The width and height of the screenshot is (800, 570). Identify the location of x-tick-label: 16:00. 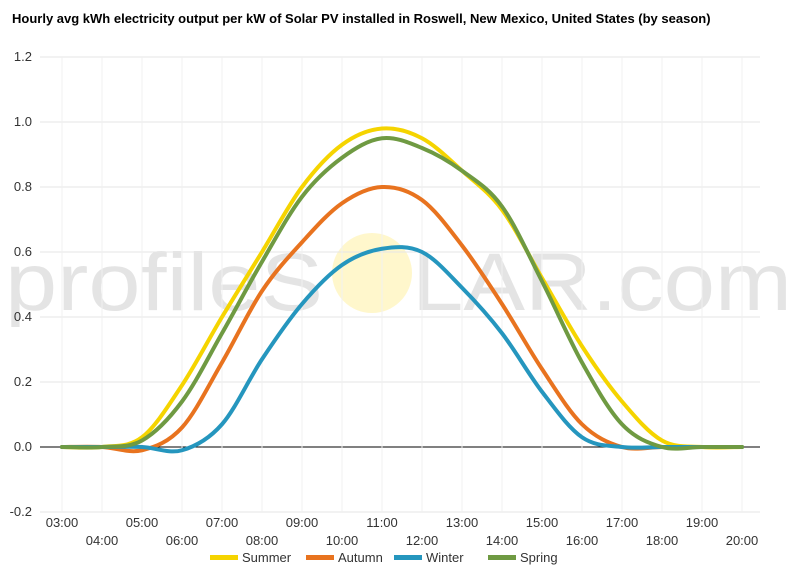
(582, 540).